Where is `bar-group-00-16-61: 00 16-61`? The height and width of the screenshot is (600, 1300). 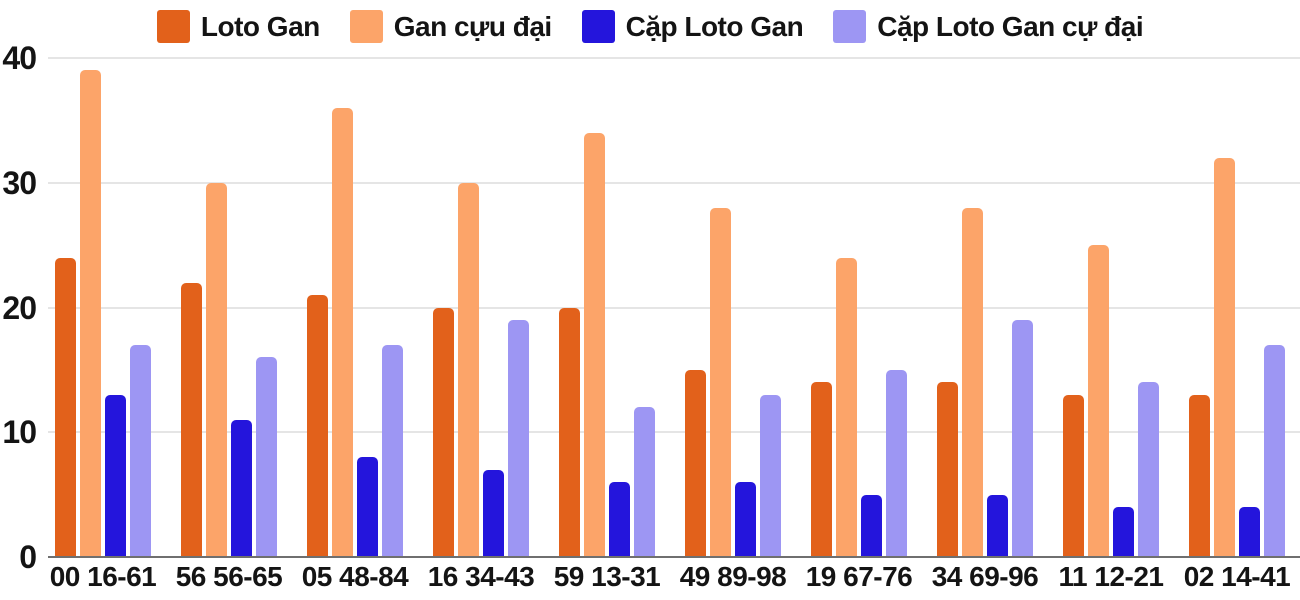
bar-group-00-16-61: 00 16-61 is located at coordinates (103, 325).